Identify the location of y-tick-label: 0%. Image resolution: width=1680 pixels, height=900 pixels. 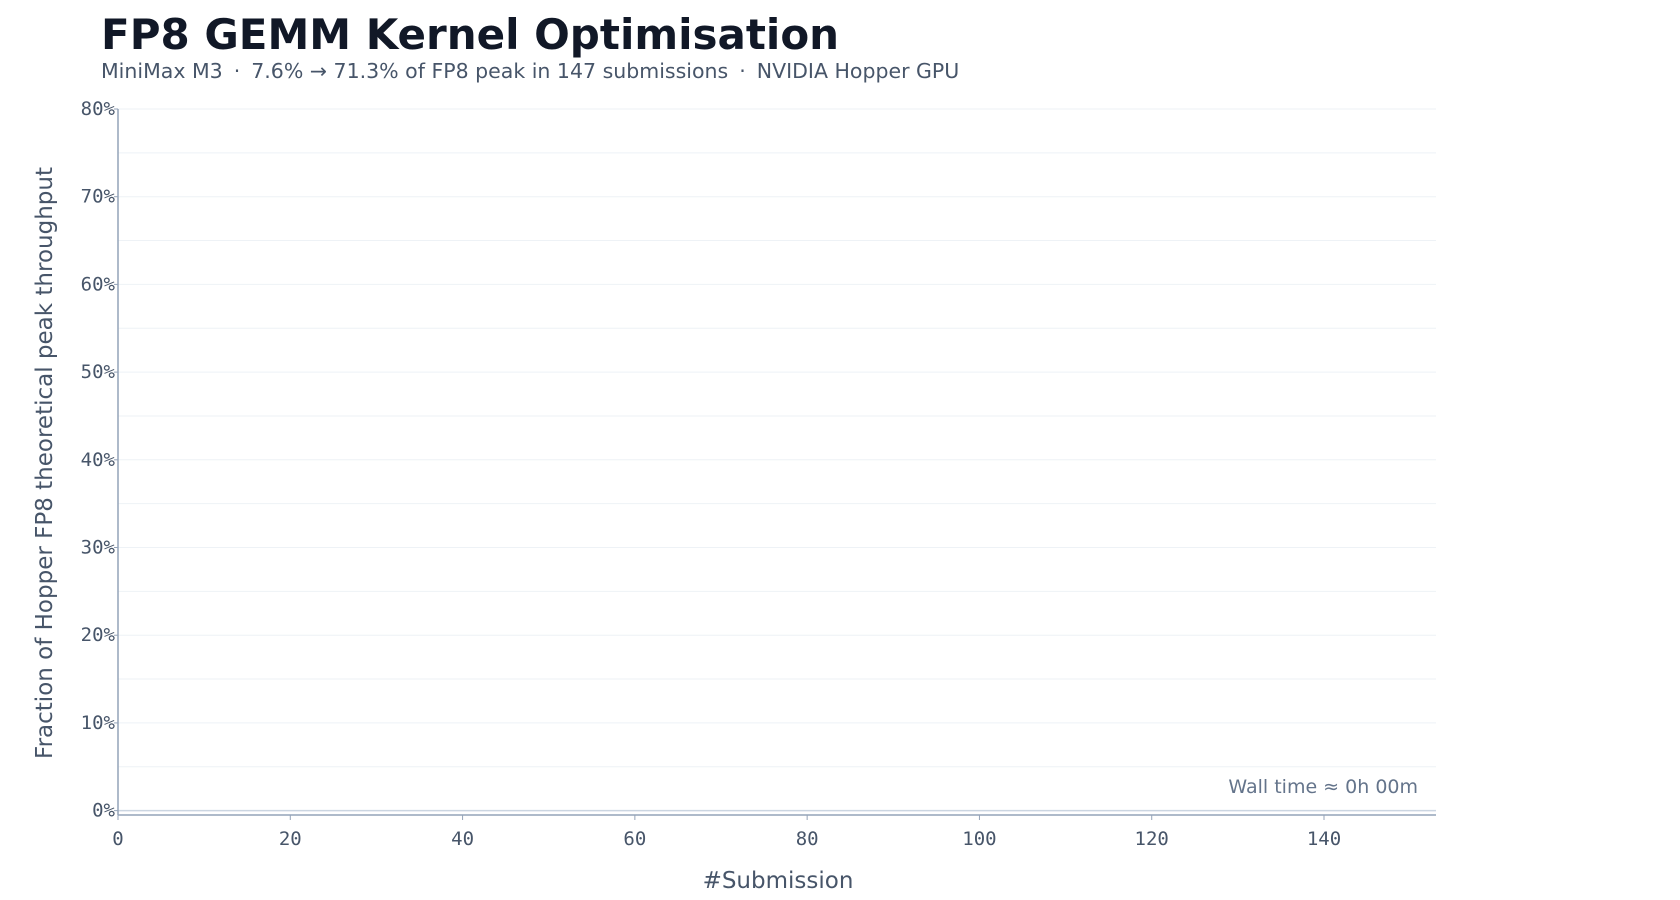
(103, 811).